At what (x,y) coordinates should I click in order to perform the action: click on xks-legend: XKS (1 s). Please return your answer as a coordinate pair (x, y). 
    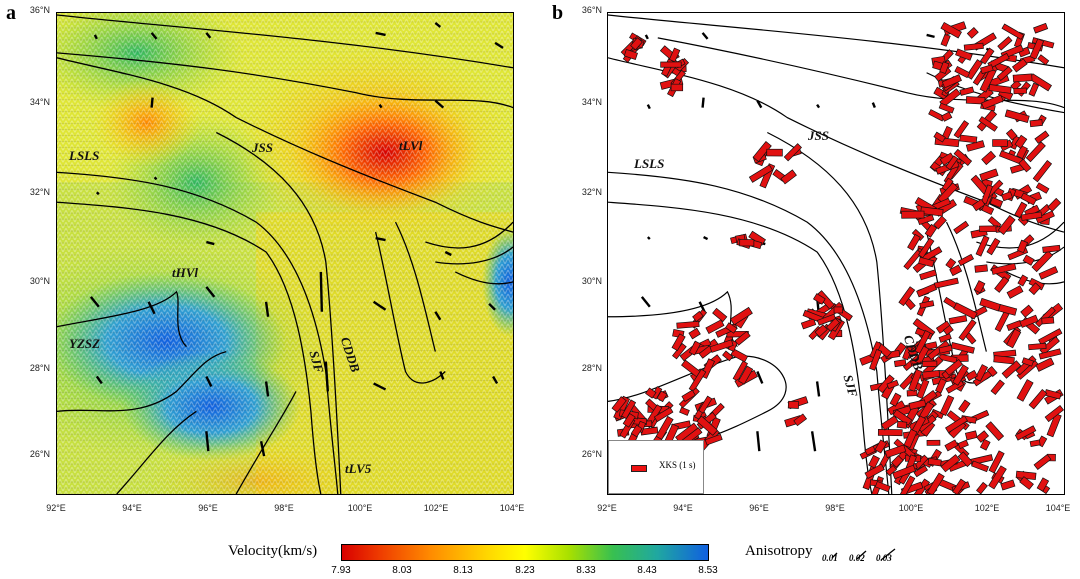
    Looking at the image, I should click on (656, 467).